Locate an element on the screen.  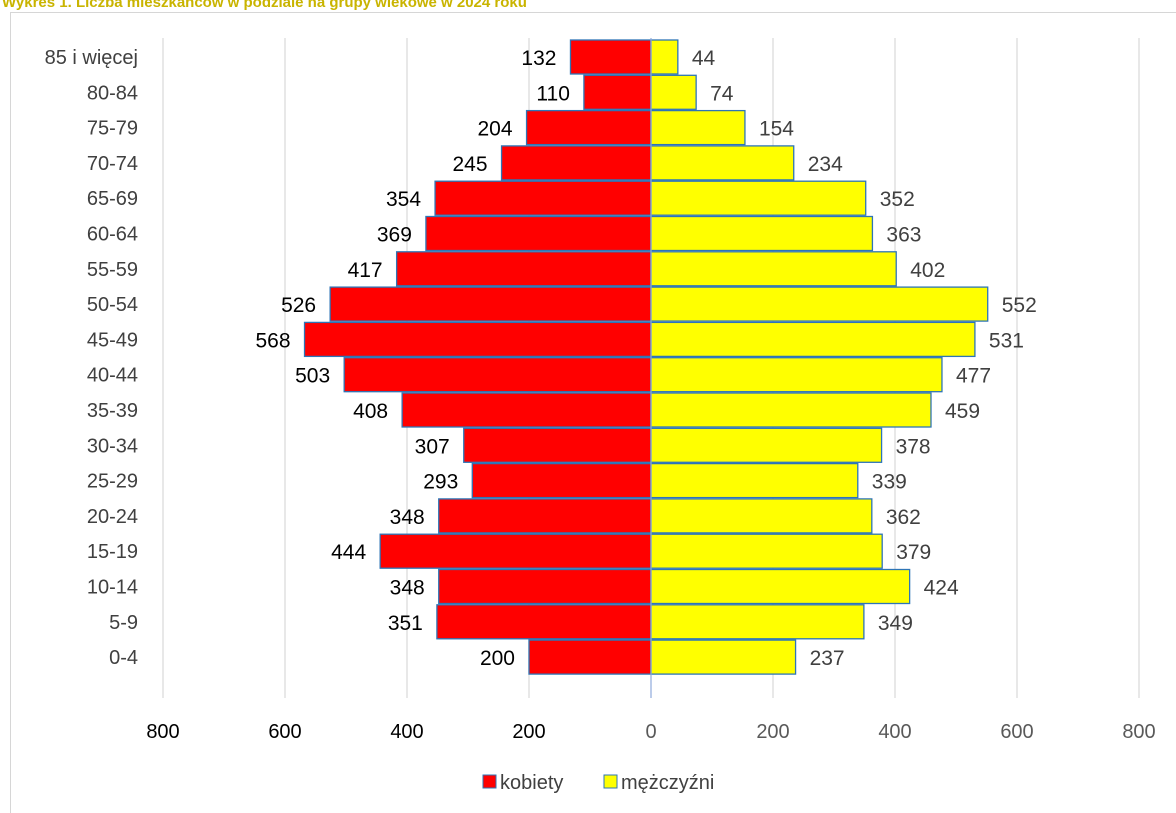
data-label-mezczyzni: 339 is located at coordinates (889, 482).